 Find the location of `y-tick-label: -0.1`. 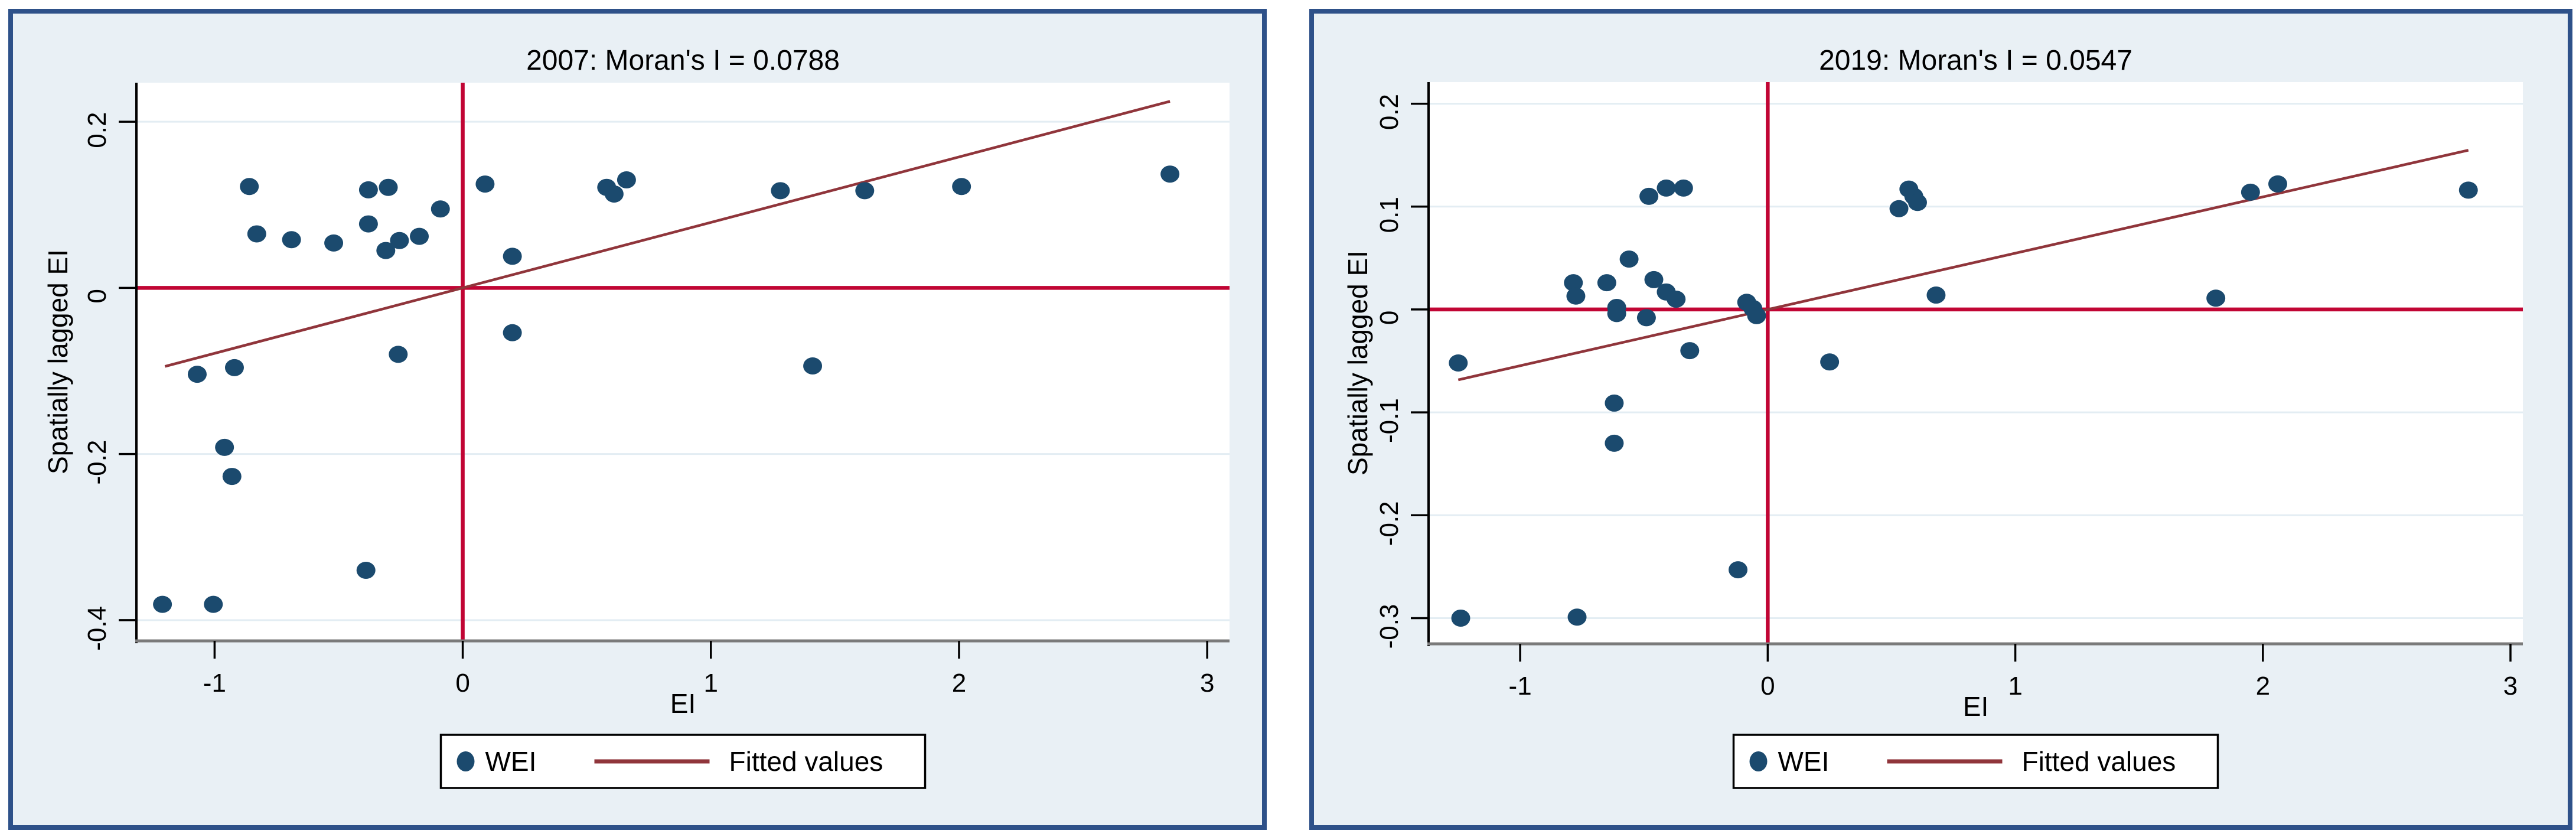

y-tick-label: -0.1 is located at coordinates (1389, 420).